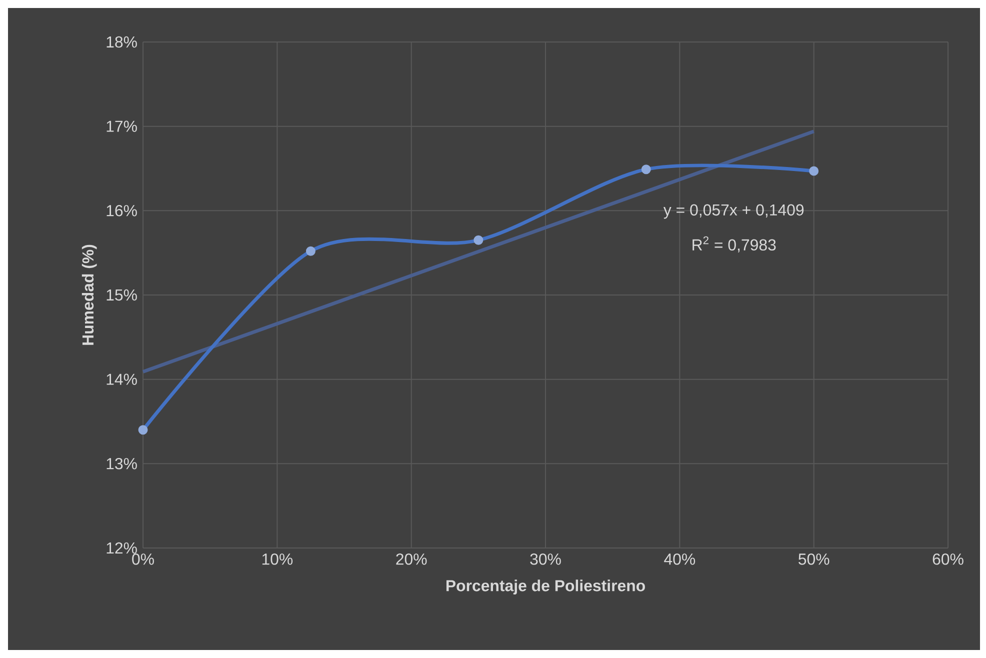 This screenshot has width=986, height=658. What do you see at coordinates (121, 126) in the screenshot?
I see `y-tick-label: 17%` at bounding box center [121, 126].